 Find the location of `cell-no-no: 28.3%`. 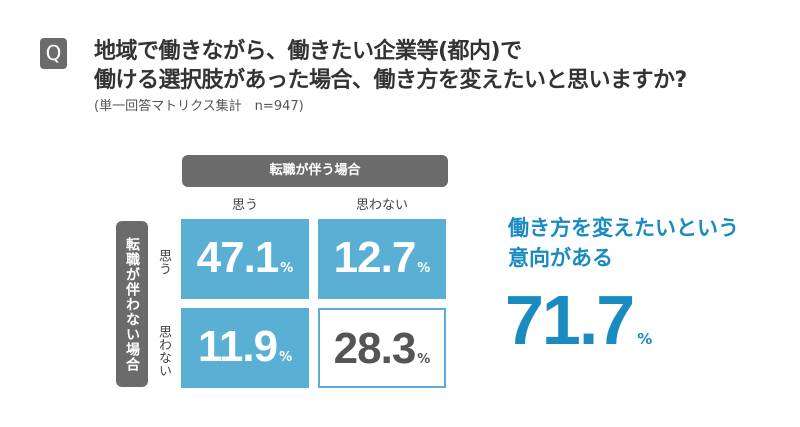

cell-no-no: 28.3% is located at coordinates (382, 348).